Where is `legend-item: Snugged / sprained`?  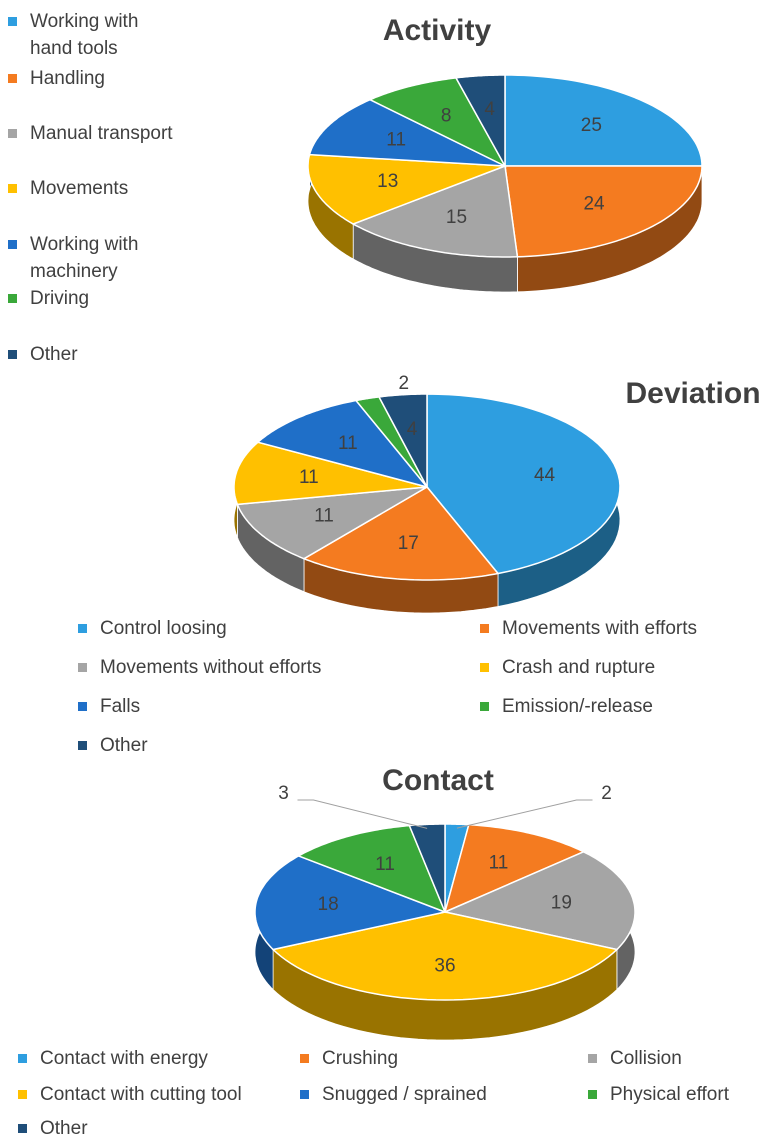
legend-item: Snugged / sprained is located at coordinates (435, 1109).